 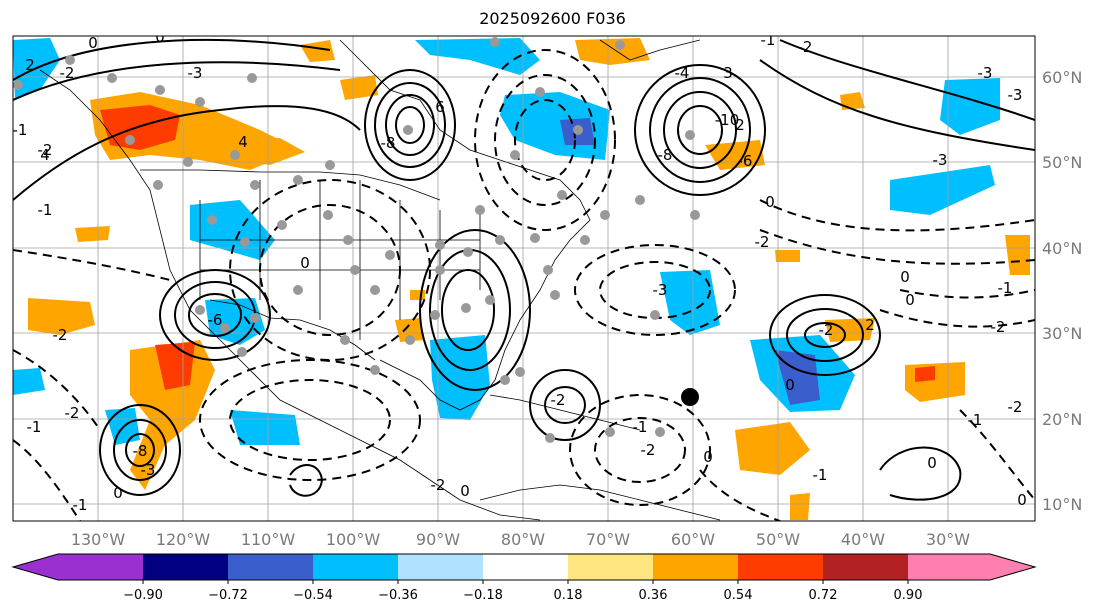 I want to click on longitude-label: 60°W, so click(x=693, y=539).